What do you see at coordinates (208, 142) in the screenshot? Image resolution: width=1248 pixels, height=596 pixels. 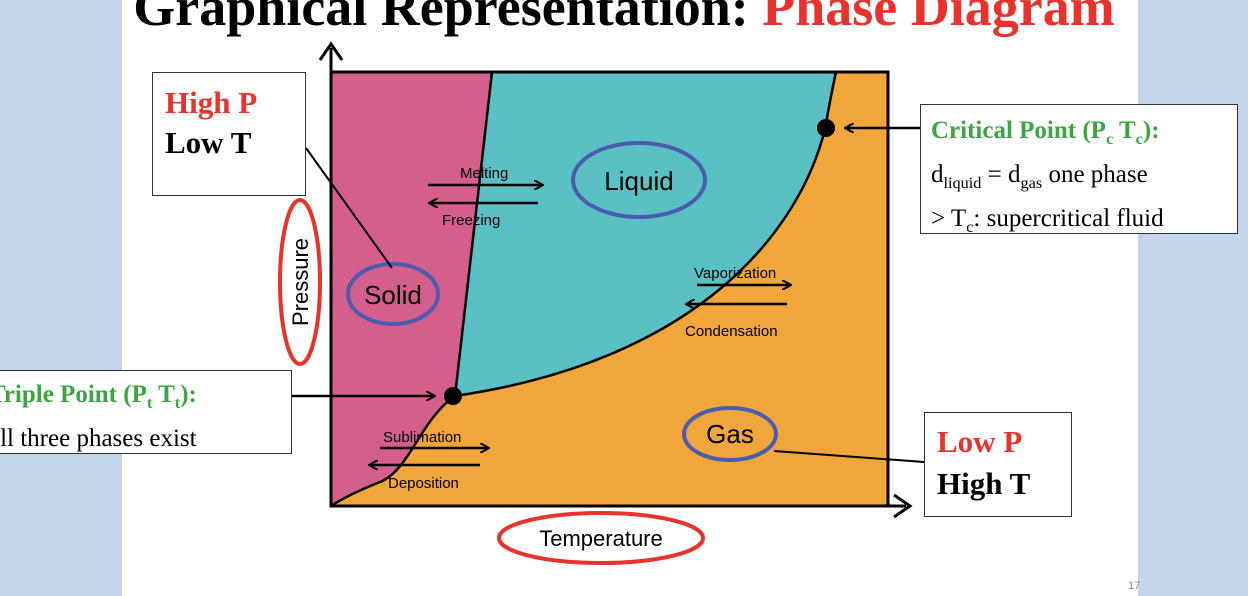 I see `high-p-line2: Low T` at bounding box center [208, 142].